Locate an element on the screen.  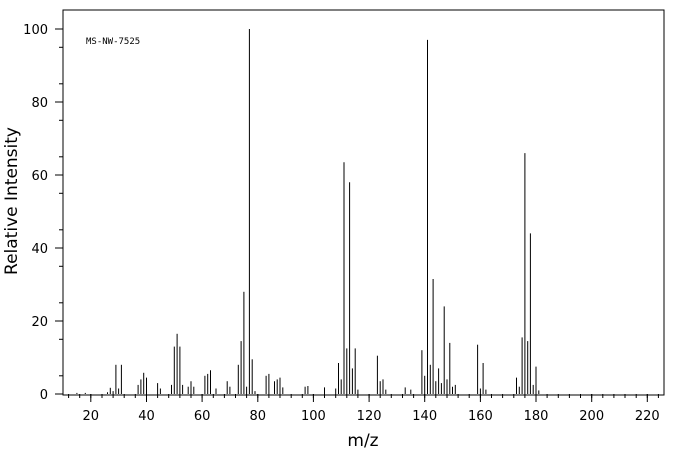
x-tick-label: 40 is located at coordinates (146, 416).